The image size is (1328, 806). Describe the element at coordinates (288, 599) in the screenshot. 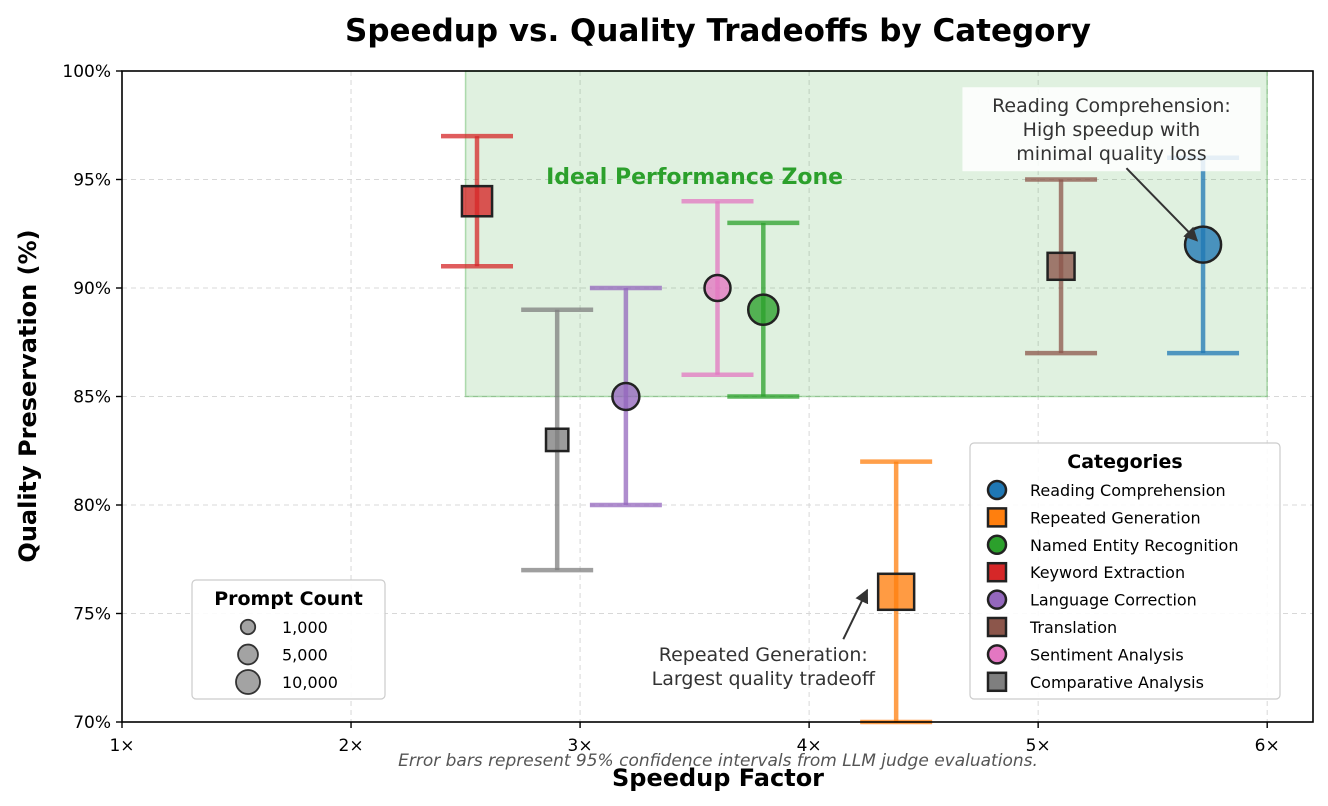

I see `size-legend-title: Prompt Count` at that location.